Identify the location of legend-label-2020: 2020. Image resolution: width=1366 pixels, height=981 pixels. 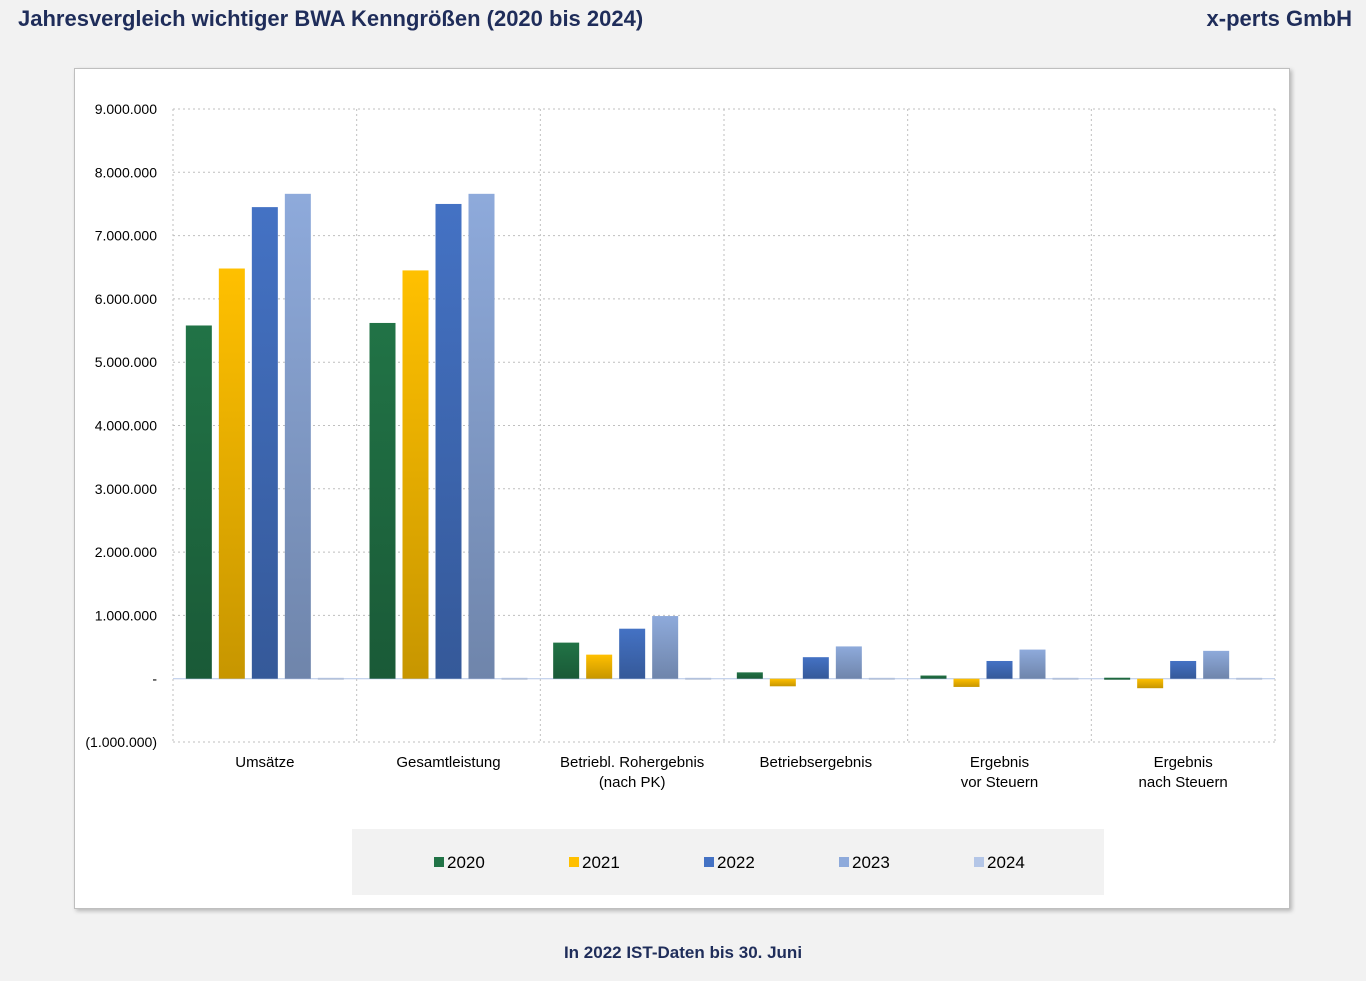
(466, 862).